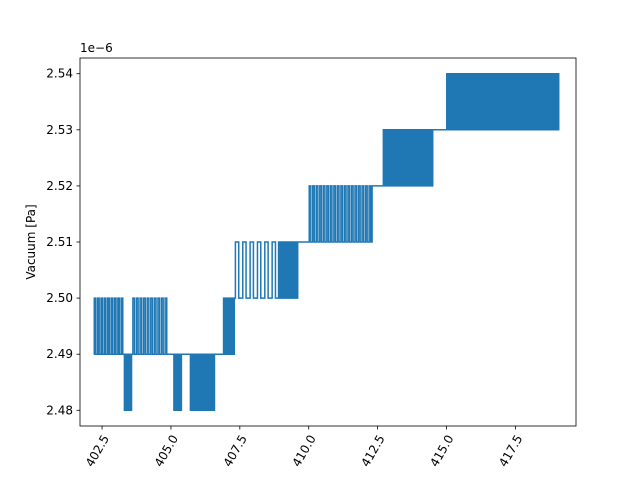 The width and height of the screenshot is (640, 480). I want to click on y-tick-label: 2.50, so click(59, 298).